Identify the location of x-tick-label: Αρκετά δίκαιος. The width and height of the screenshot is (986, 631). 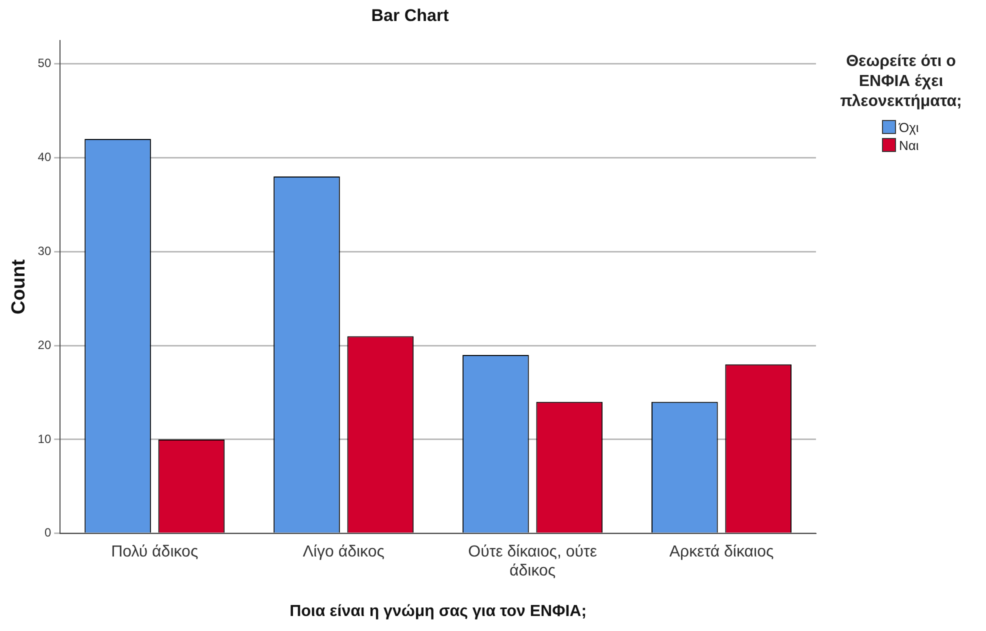
(721, 551).